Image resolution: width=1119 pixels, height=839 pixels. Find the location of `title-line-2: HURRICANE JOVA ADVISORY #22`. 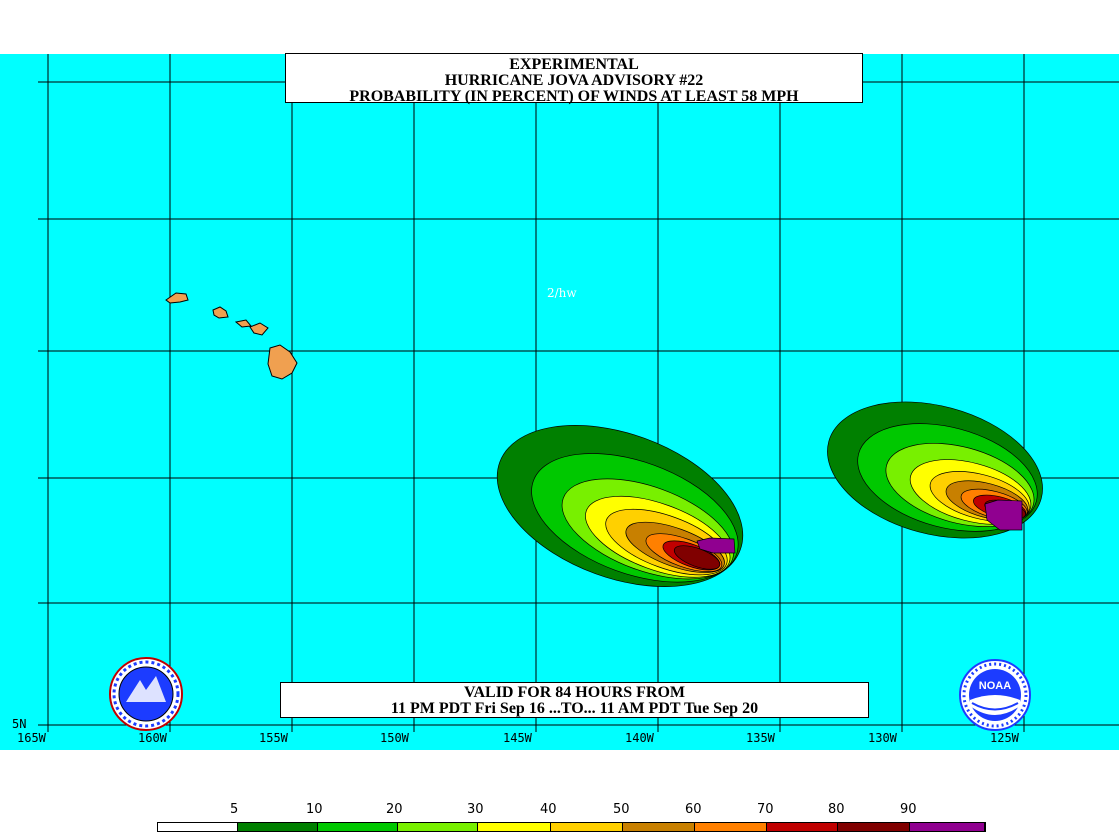

title-line-2: HURRICANE JOVA ADVISORY #22 is located at coordinates (574, 80).